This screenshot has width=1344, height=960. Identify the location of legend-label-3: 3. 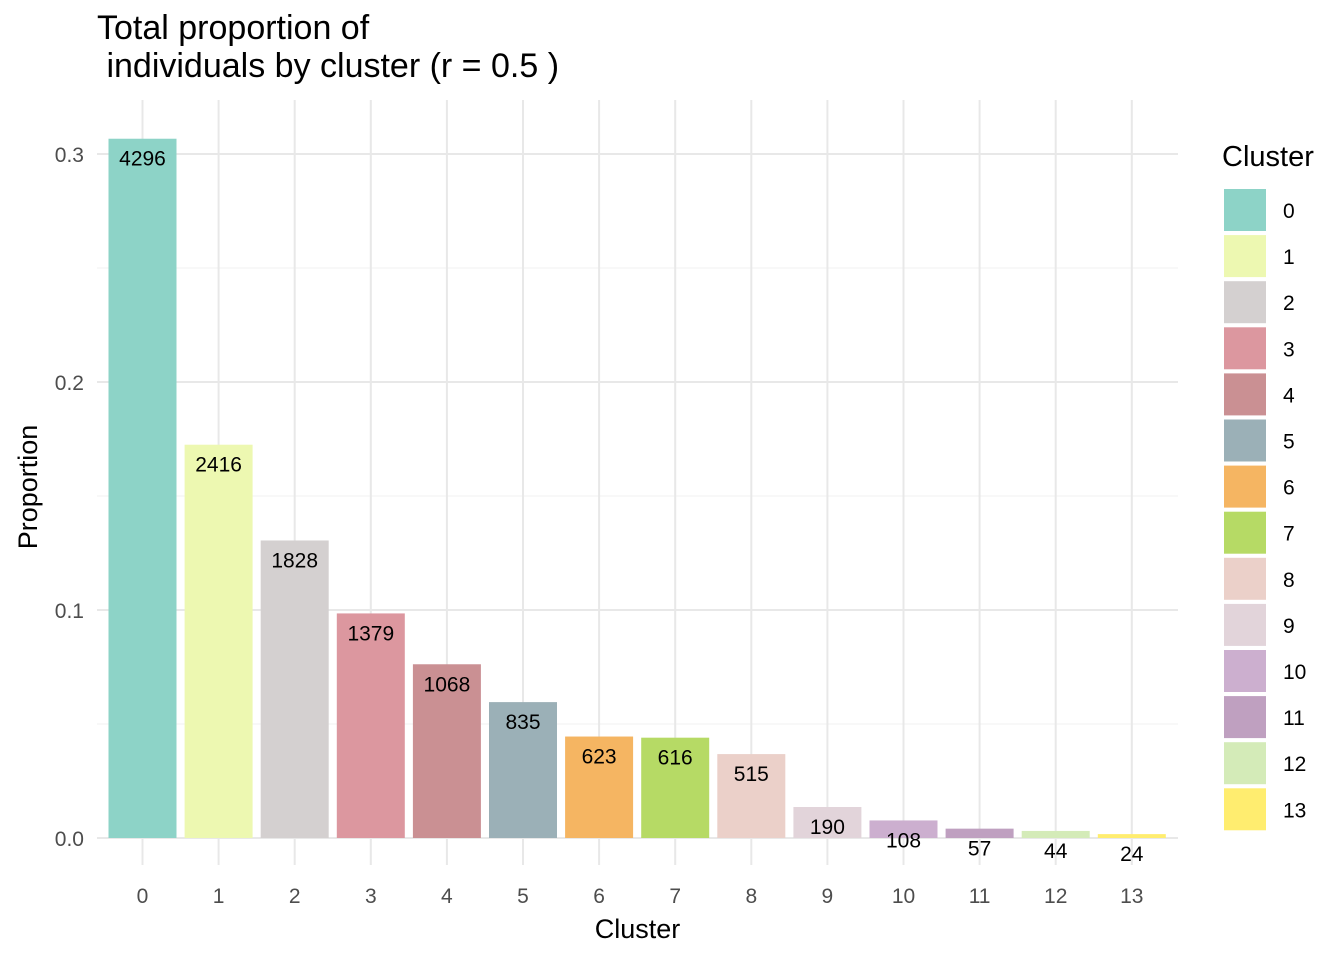
(1289, 349).